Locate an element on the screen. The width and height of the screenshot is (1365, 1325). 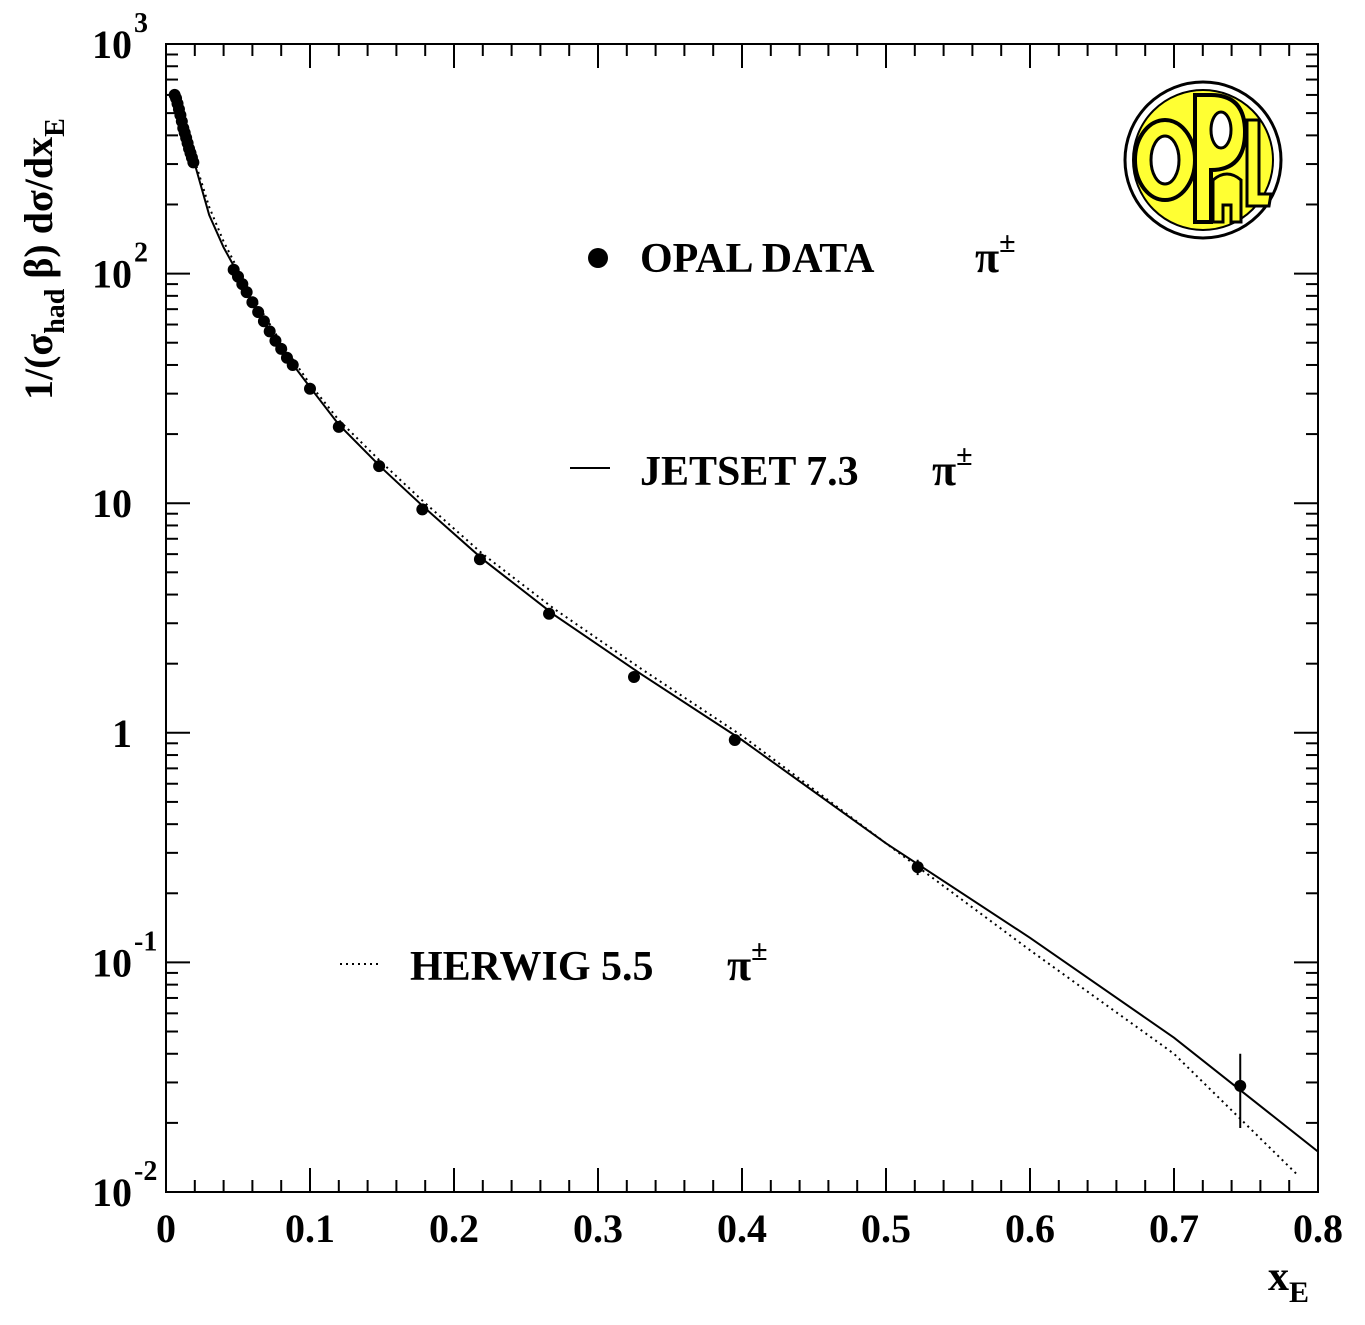
y-axis-label: 1/(σhad β) dσ/dxE is located at coordinates (43, 259).